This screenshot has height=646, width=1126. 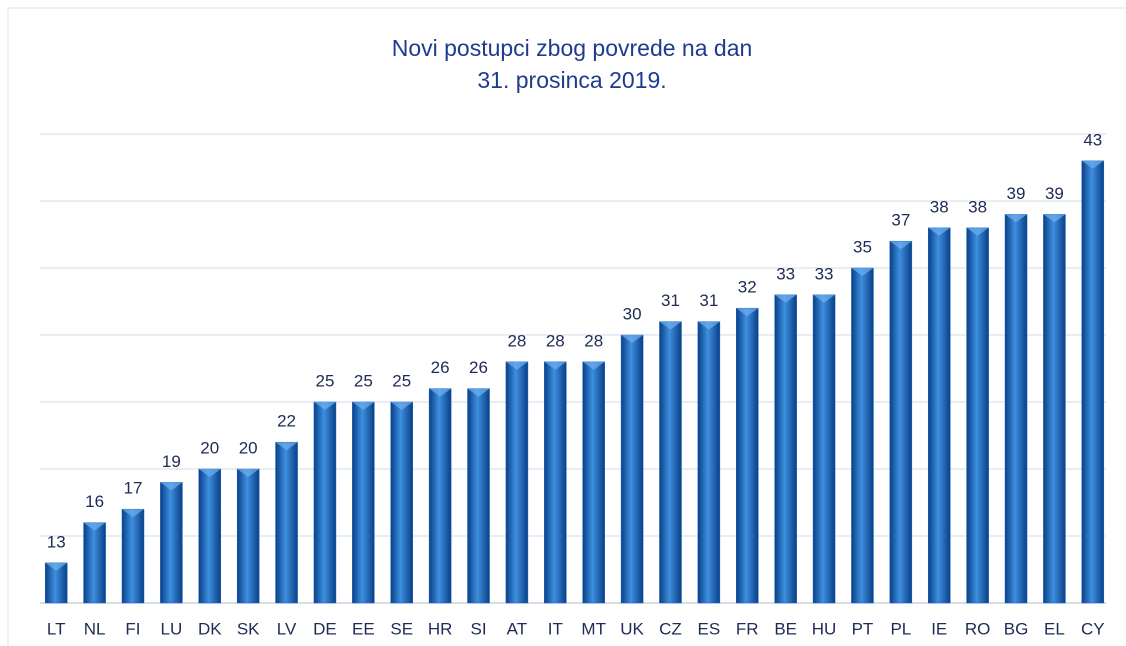 What do you see at coordinates (900, 628) in the screenshot?
I see `x-tick-label: PL` at bounding box center [900, 628].